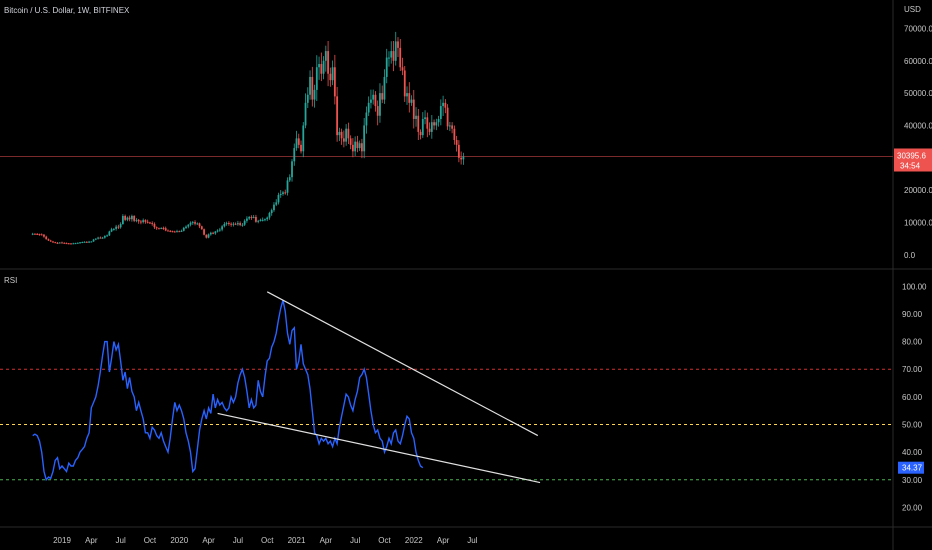 The height and width of the screenshot is (550, 932). What do you see at coordinates (912, 424) in the screenshot?
I see `rsi-tick-label: 50.00` at bounding box center [912, 424].